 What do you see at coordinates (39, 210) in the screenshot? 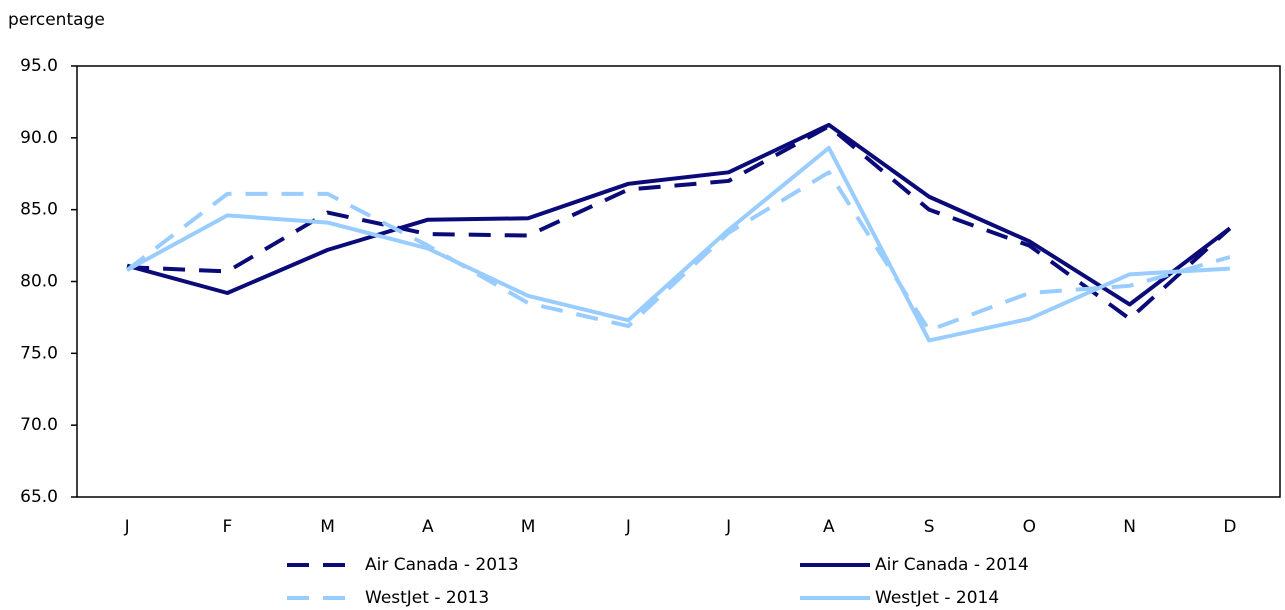
I see `y-tick-label: 85.0` at bounding box center [39, 210].